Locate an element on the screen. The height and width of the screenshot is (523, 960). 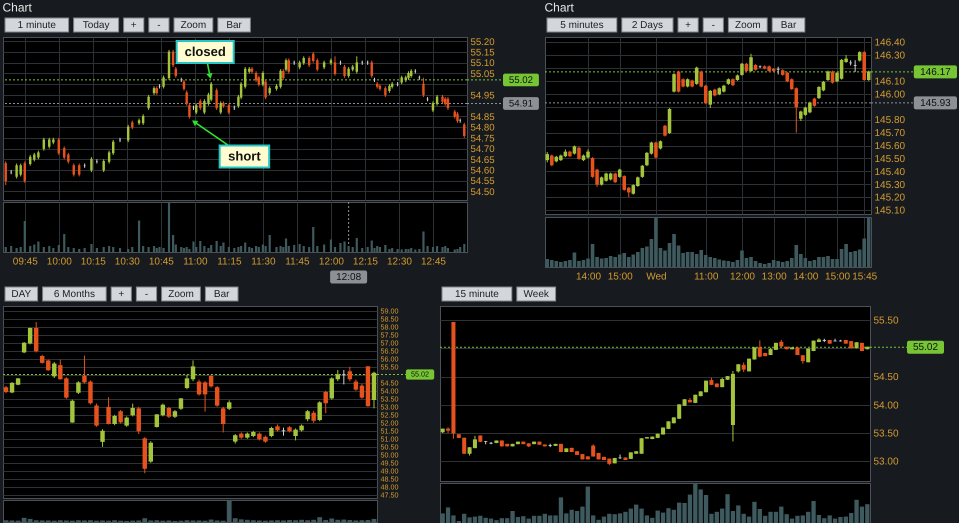
text: DAY is located at coordinates (21, 294).